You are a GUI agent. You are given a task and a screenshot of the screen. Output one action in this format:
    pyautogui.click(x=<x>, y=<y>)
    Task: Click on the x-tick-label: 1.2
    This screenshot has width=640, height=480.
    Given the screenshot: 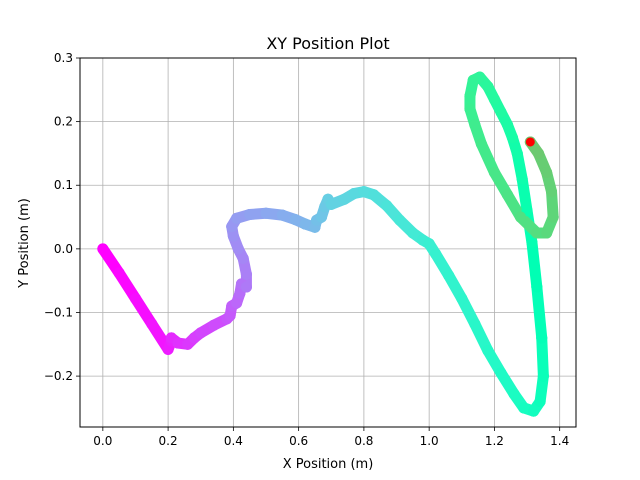 What is the action you would take?
    pyautogui.click(x=494, y=441)
    